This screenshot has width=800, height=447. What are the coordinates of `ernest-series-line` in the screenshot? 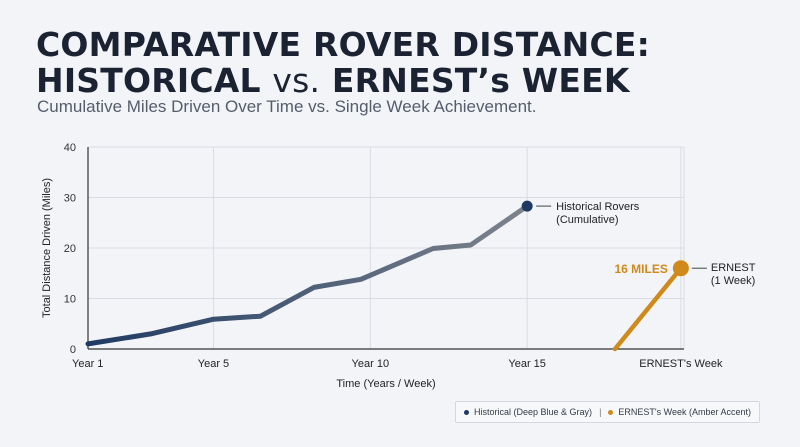 It's located at (648, 308).